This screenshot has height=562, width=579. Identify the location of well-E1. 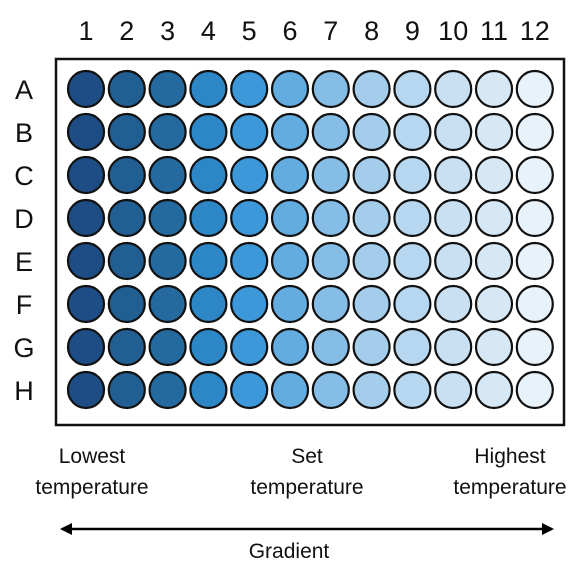
(86, 261).